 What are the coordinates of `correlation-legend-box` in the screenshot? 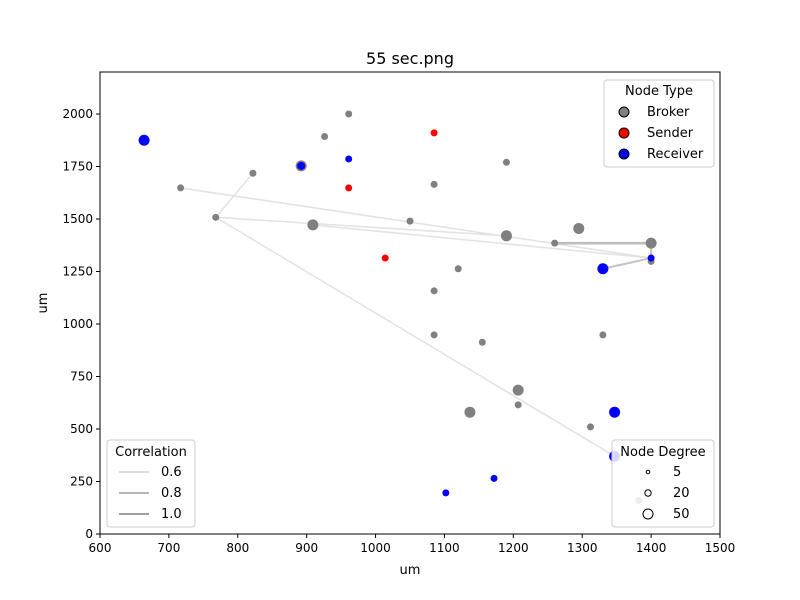 It's located at (151, 483).